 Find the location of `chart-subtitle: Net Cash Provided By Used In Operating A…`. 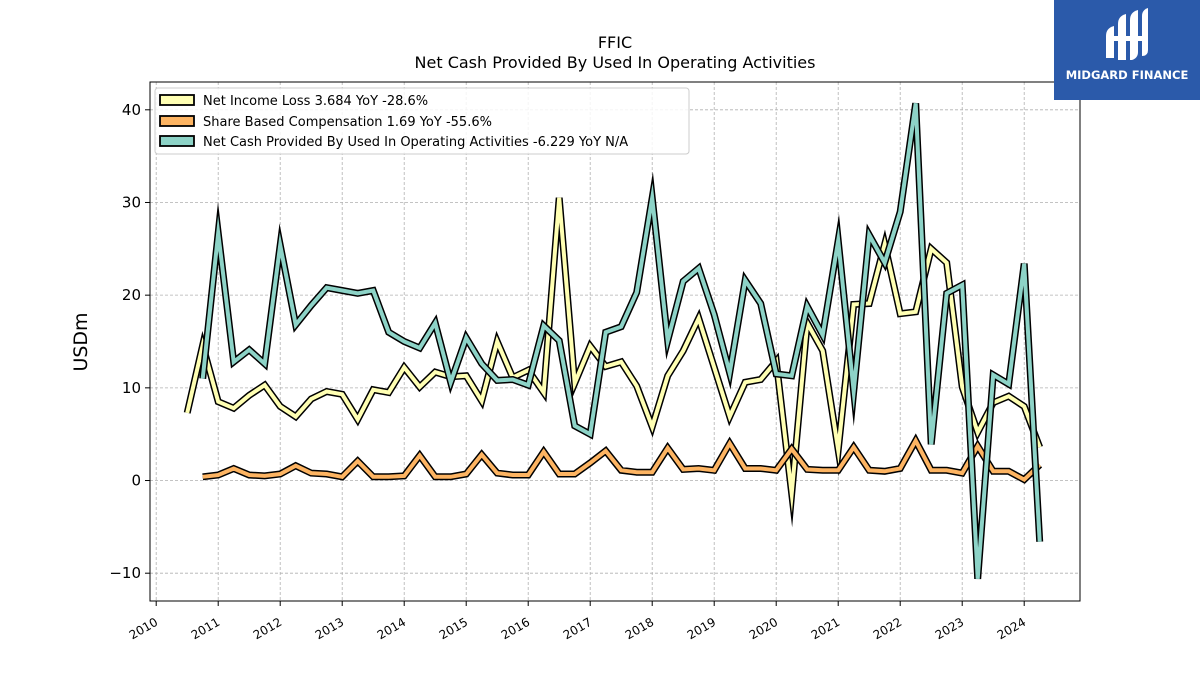

chart-subtitle: Net Cash Provided By Used In Operating A… is located at coordinates (615, 62).